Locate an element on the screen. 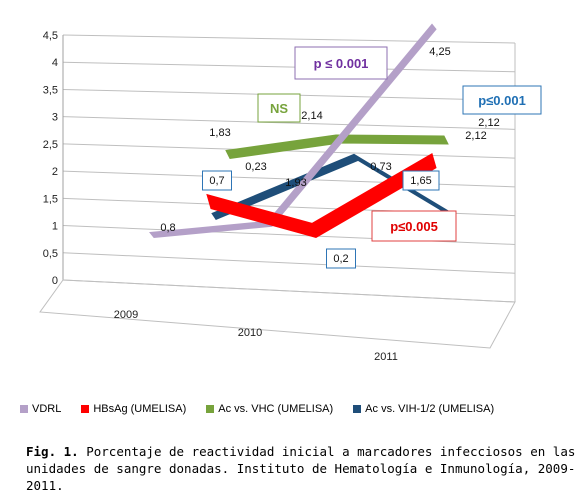 Image resolution: width=587 pixels, height=494 pixels. legend-item: HBsAg (UMELISA) is located at coordinates (133, 409).